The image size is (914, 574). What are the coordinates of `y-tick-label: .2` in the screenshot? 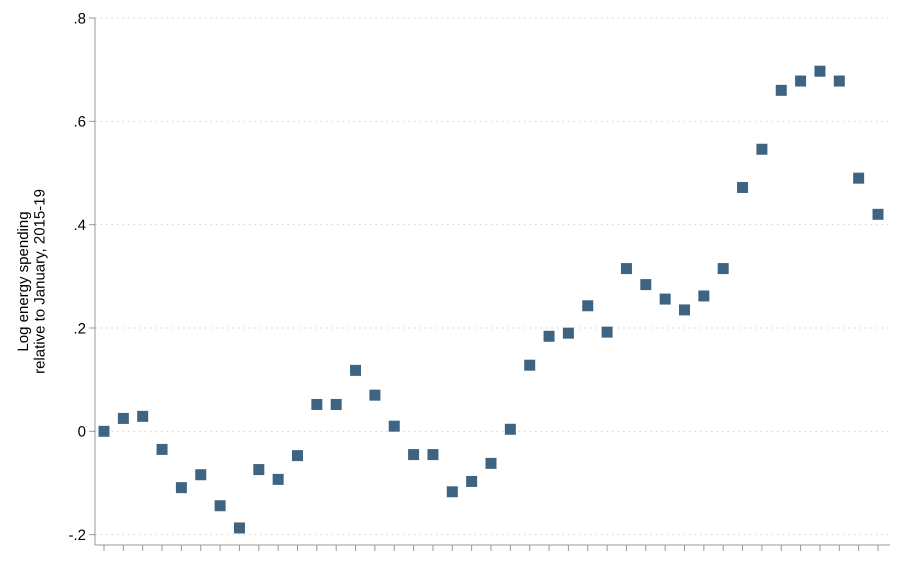 It's located at (79, 329).